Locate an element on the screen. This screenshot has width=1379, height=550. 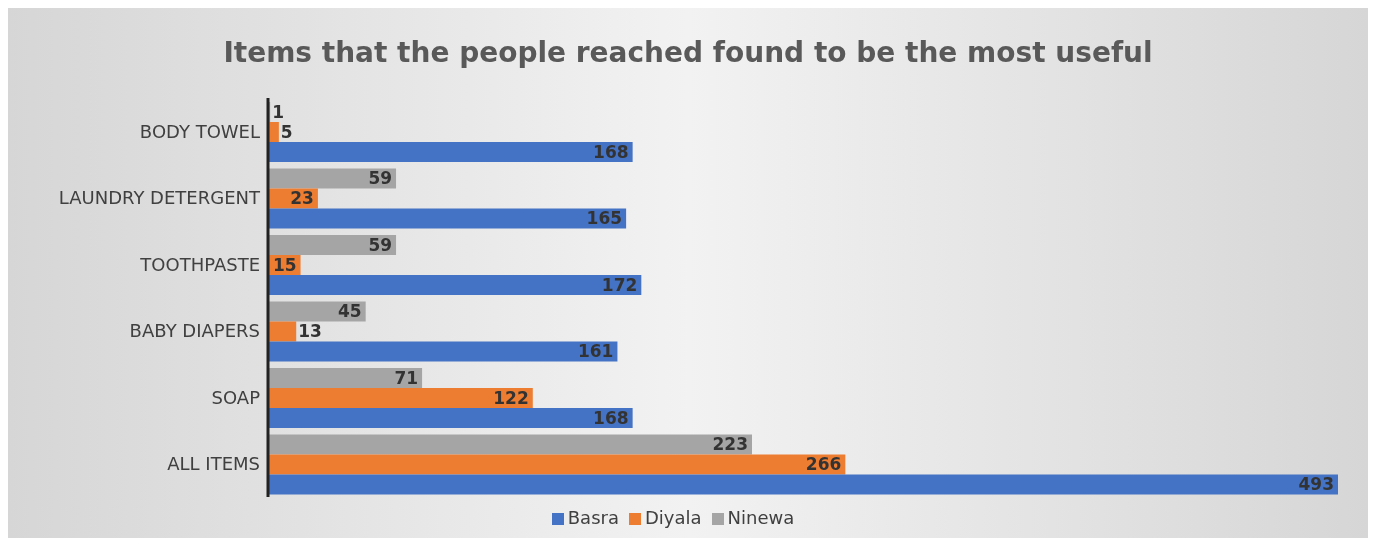
y-tick-label: BABY DIAPERS is located at coordinates (194, 331).